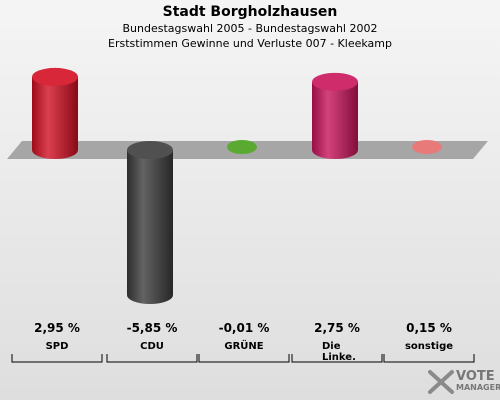 This screenshot has height=400, width=500. What do you see at coordinates (429, 346) in the screenshot?
I see `category-label: sonstige` at bounding box center [429, 346].